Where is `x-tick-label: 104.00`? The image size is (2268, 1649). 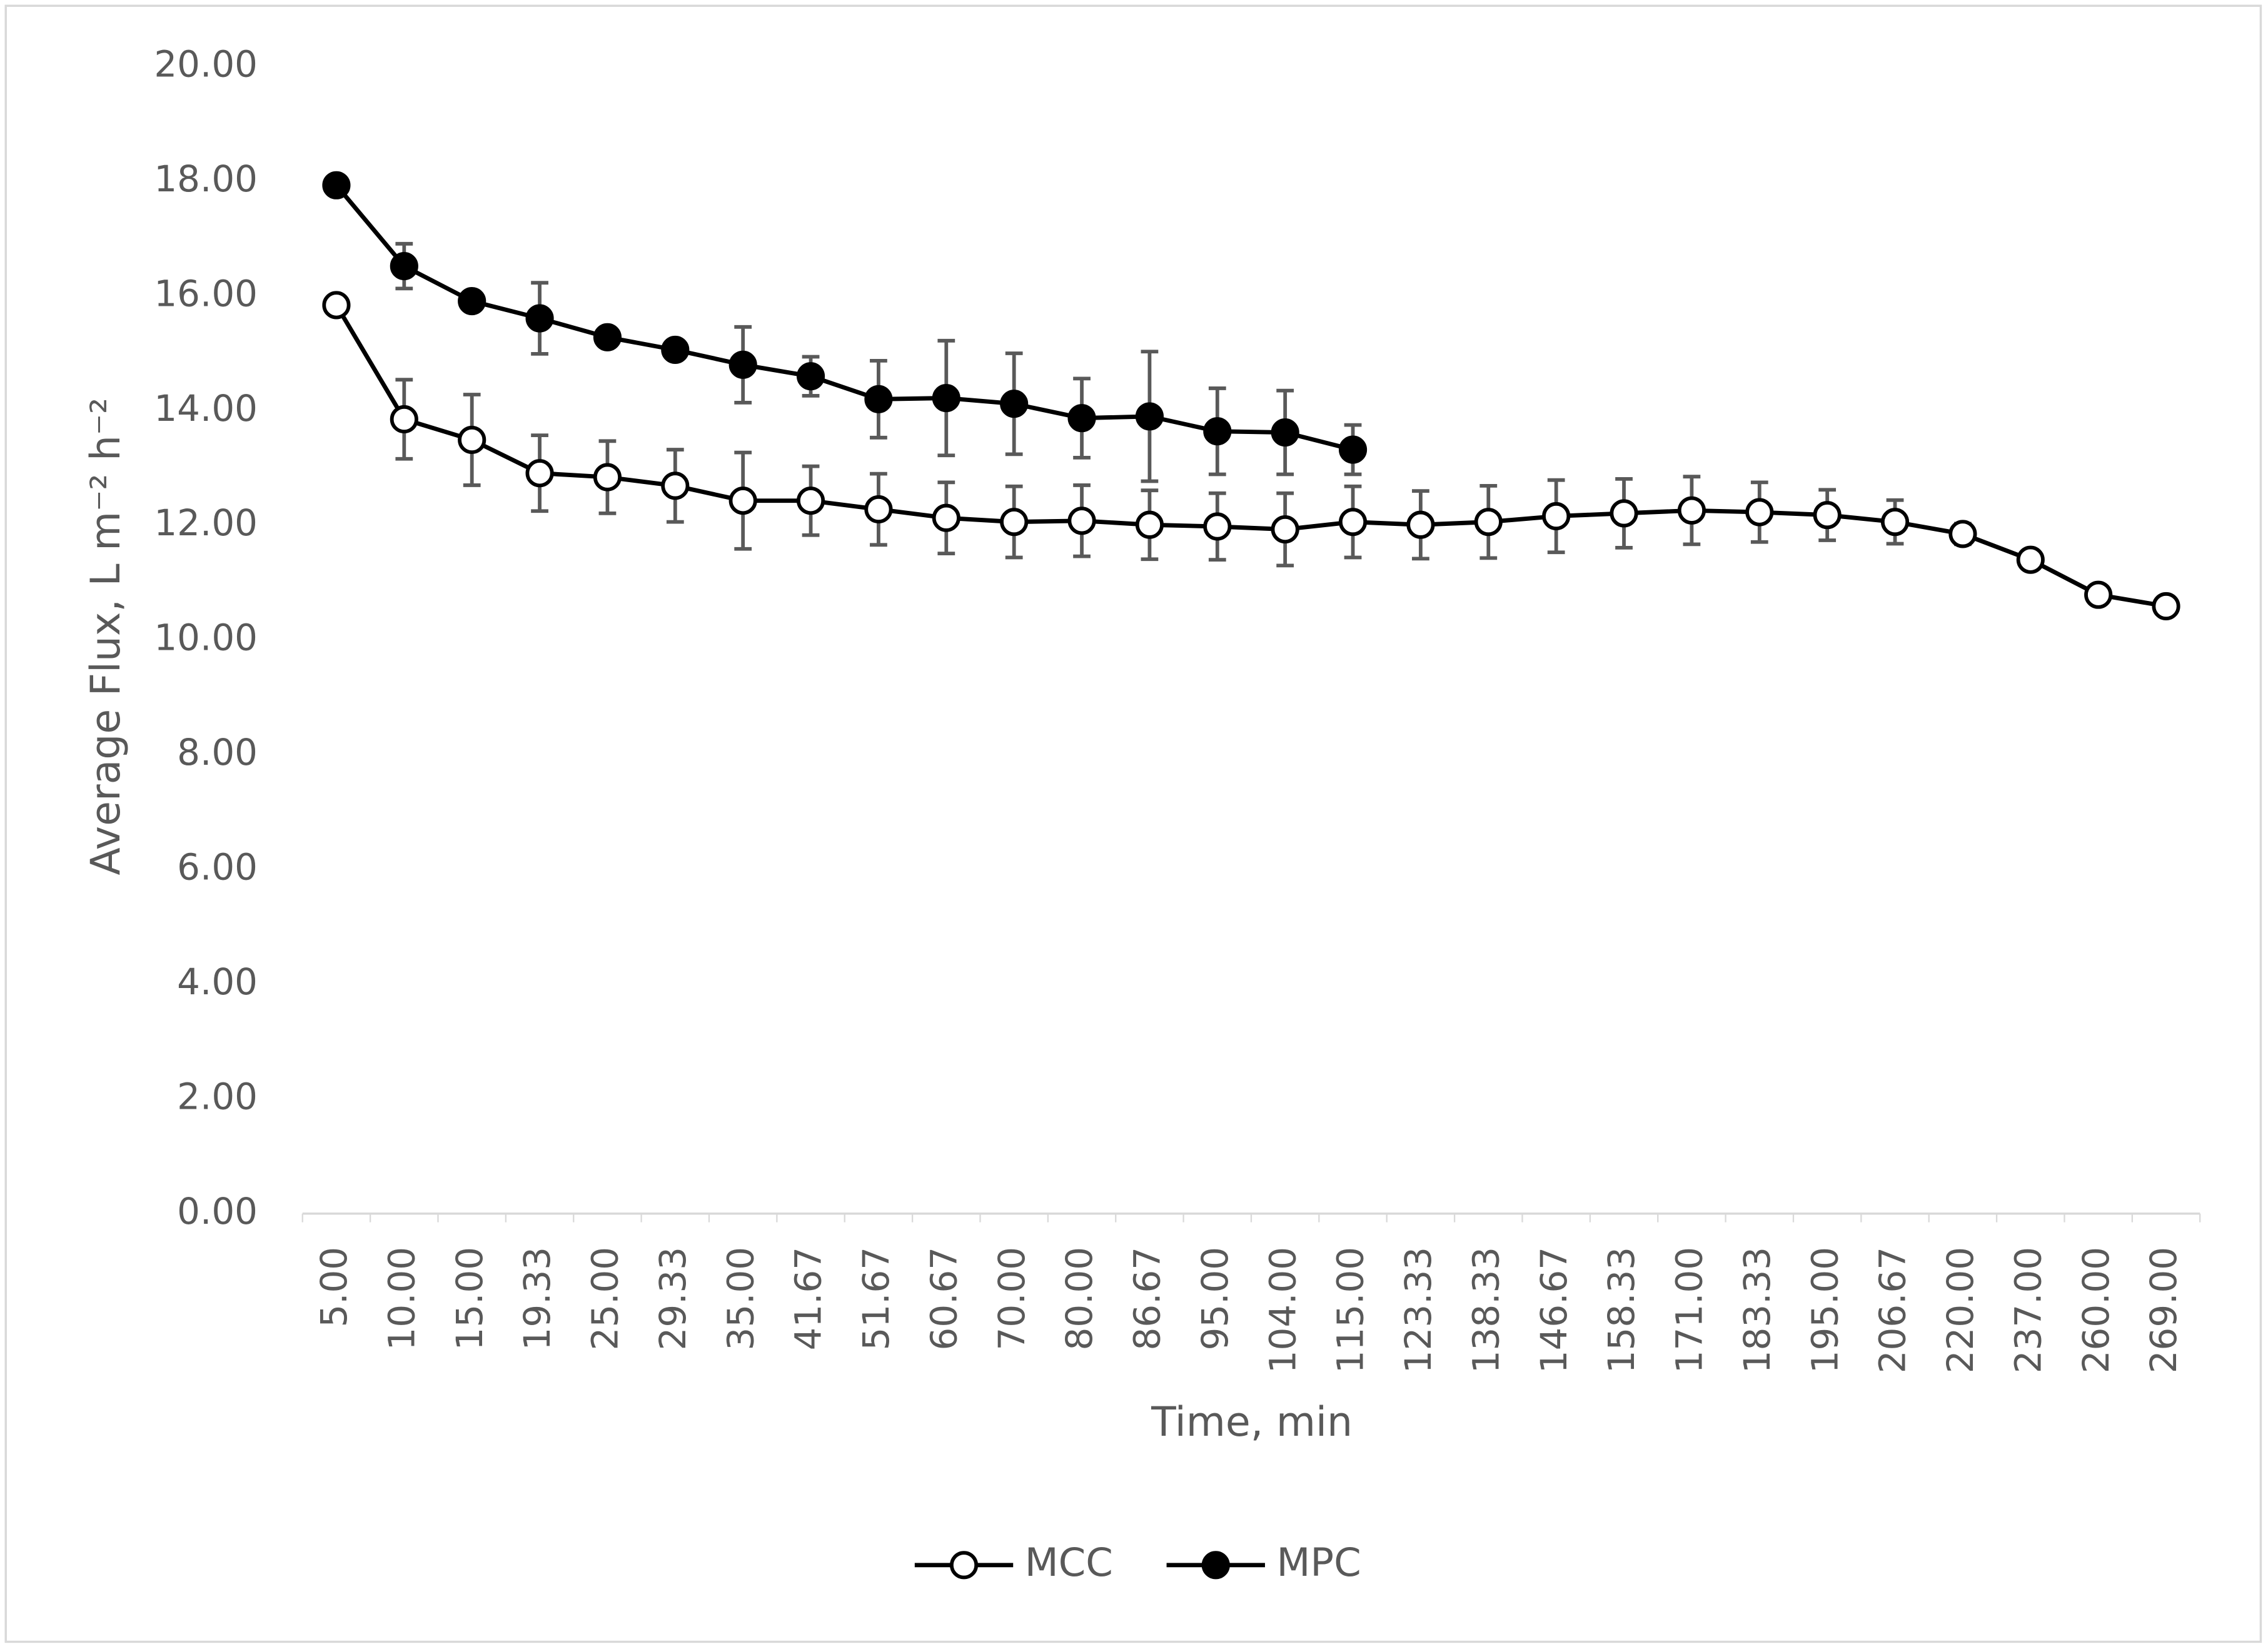 x-tick-label: 104.00 is located at coordinates (1283, 1310).